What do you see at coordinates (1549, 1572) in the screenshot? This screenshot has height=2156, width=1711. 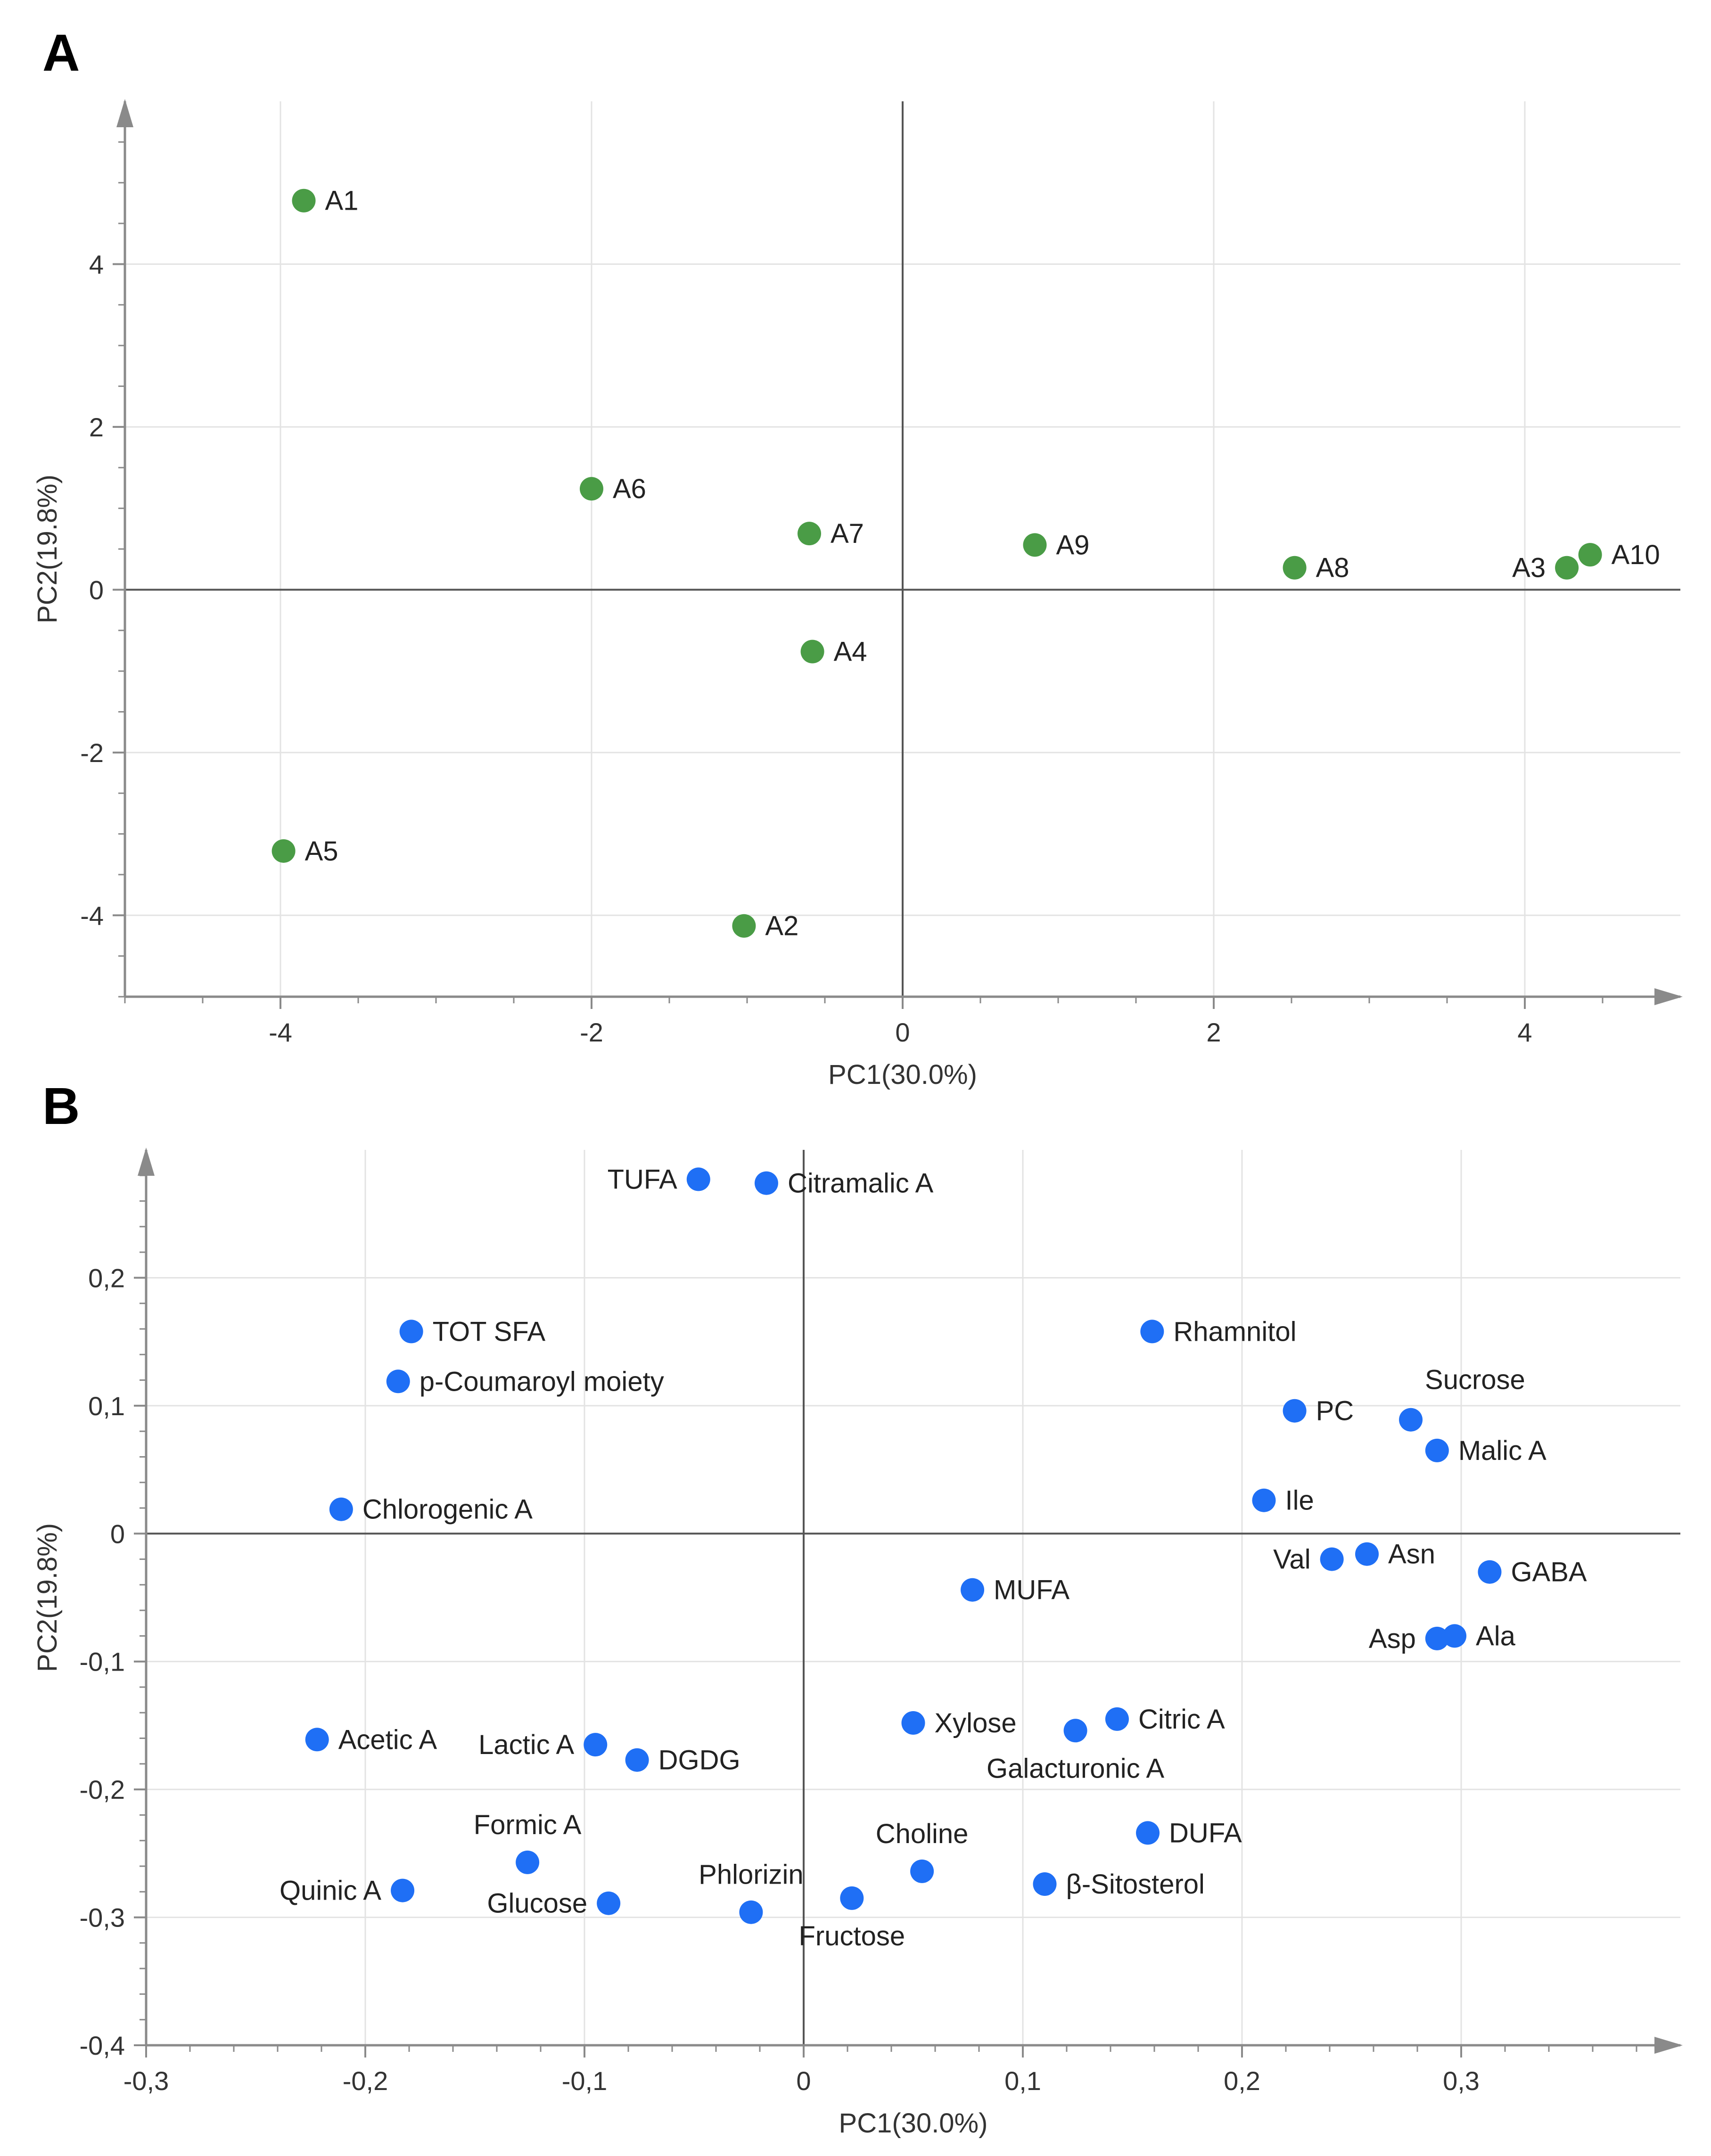 I see `p2-point-label-gaba: GABA` at bounding box center [1549, 1572].